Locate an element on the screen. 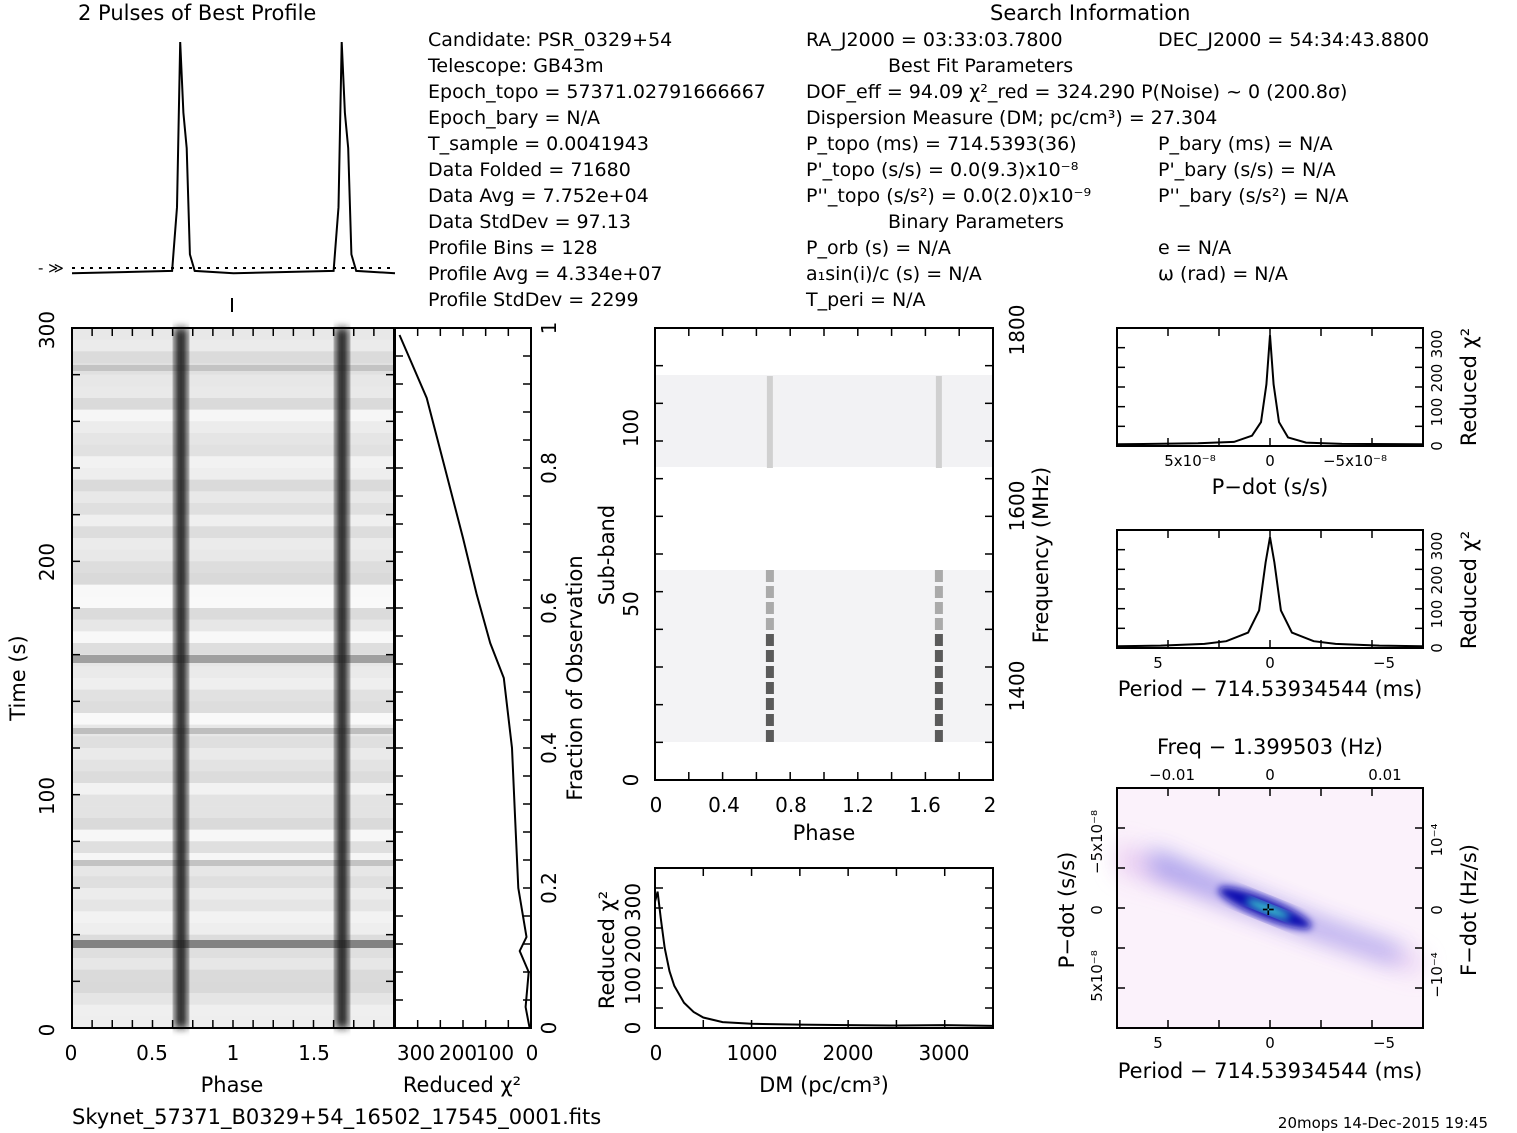 The image size is (1517, 1133). pd-ytick-300: 300 is located at coordinates (1437, 344).